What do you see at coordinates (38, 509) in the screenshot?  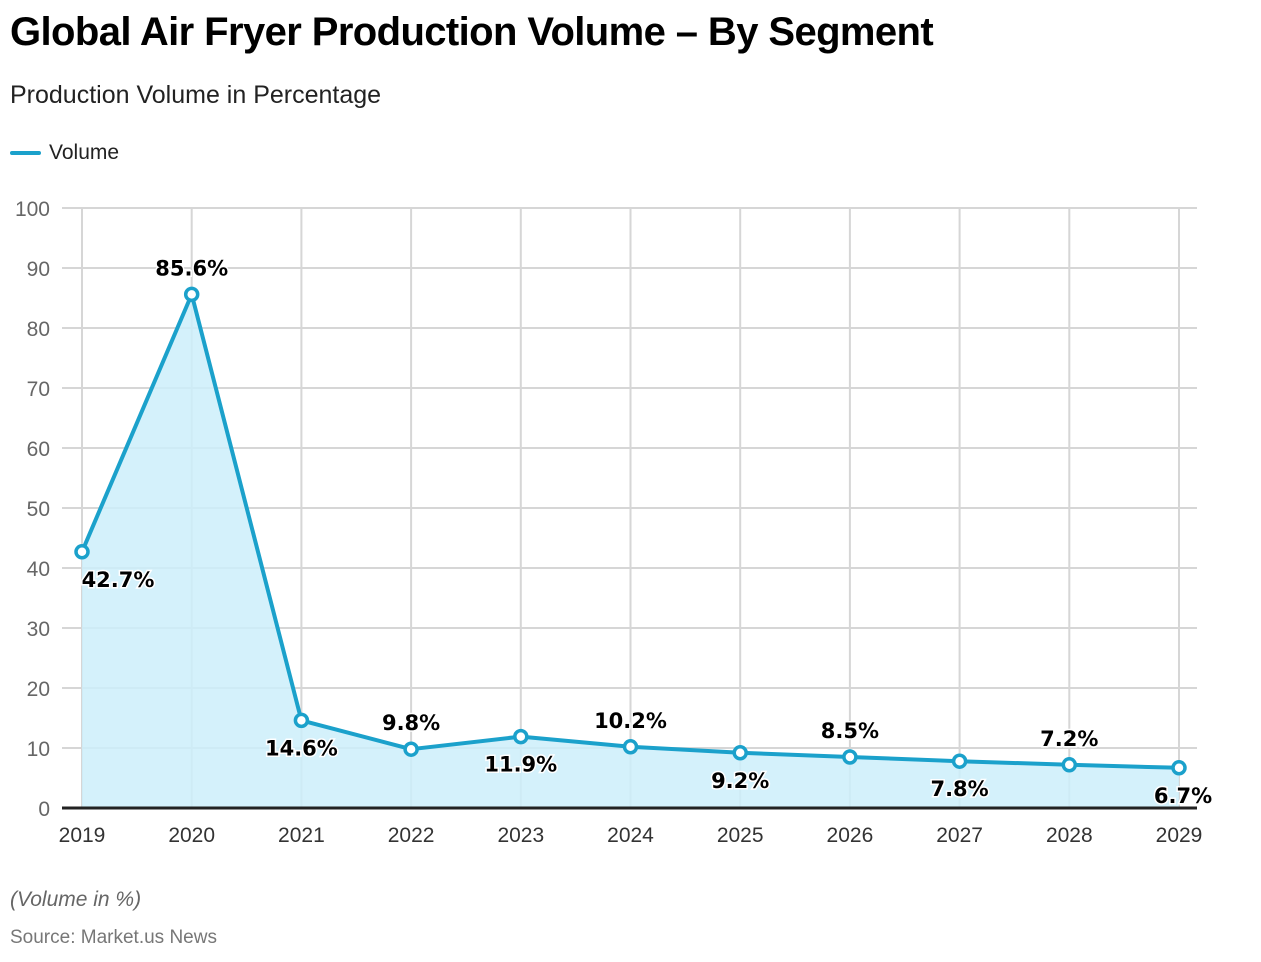 I see `y-tick-label: 50` at bounding box center [38, 509].